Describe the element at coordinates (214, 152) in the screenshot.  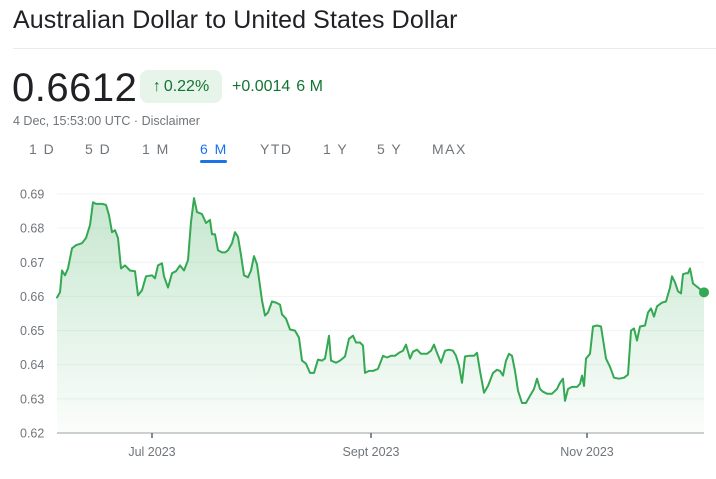
I see `tab-6m: 6 M` at that location.